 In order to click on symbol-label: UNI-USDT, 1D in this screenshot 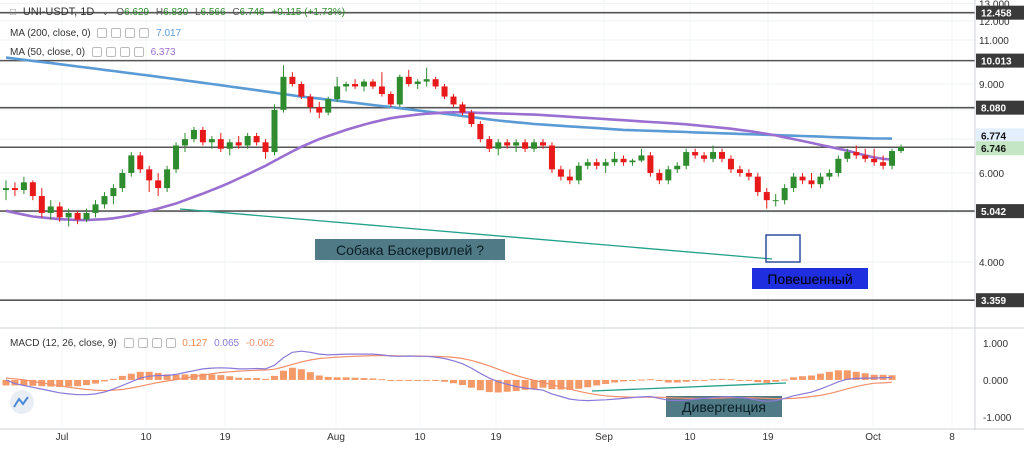, I will do `click(58, 12)`.